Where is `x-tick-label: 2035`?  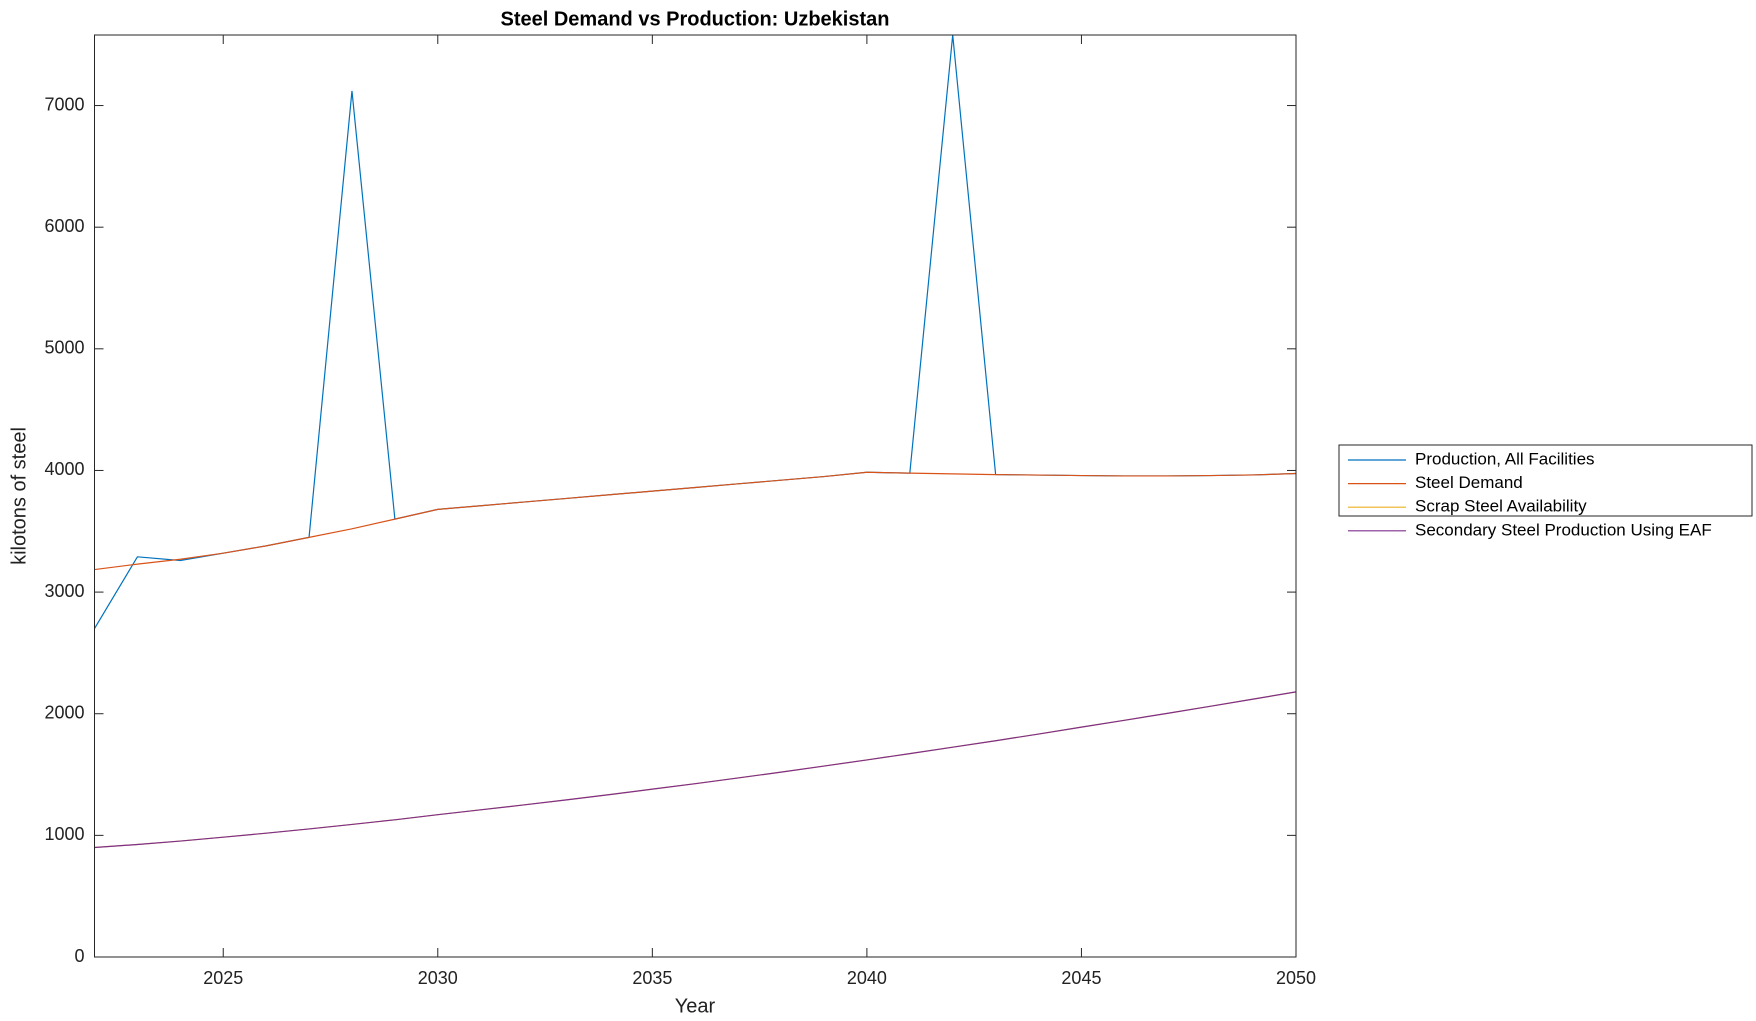
x-tick-label: 2035 is located at coordinates (652, 978).